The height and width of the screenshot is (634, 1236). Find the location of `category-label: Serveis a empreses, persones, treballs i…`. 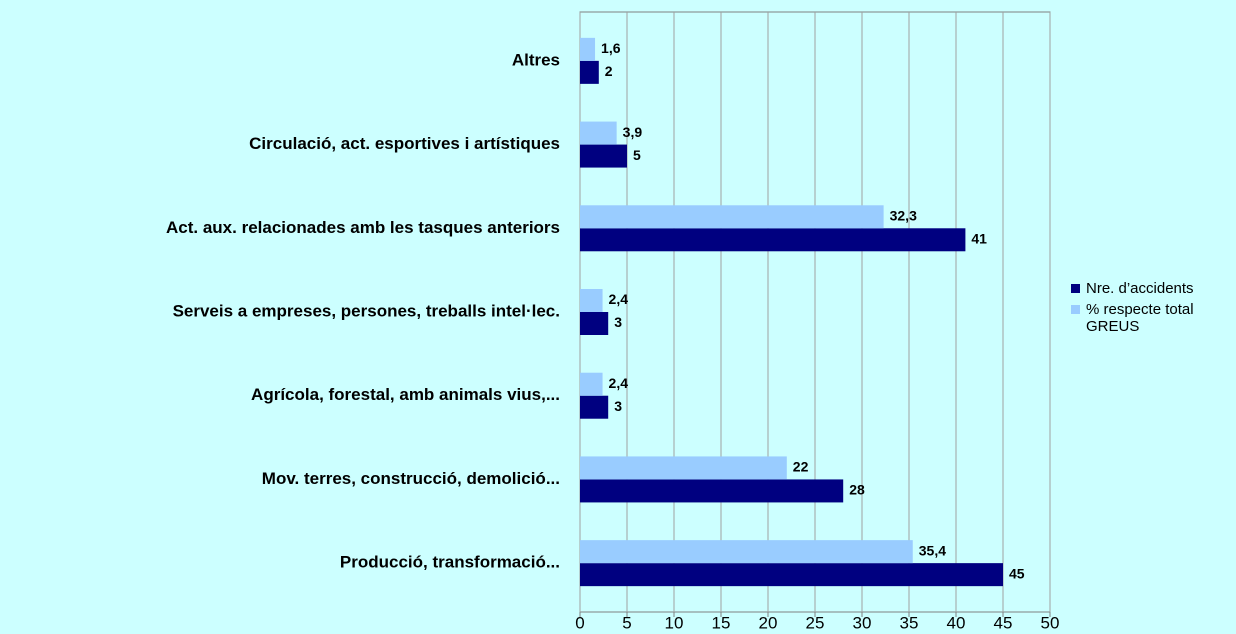

category-label: Serveis a empreses, persones, treballs i… is located at coordinates (366, 310).